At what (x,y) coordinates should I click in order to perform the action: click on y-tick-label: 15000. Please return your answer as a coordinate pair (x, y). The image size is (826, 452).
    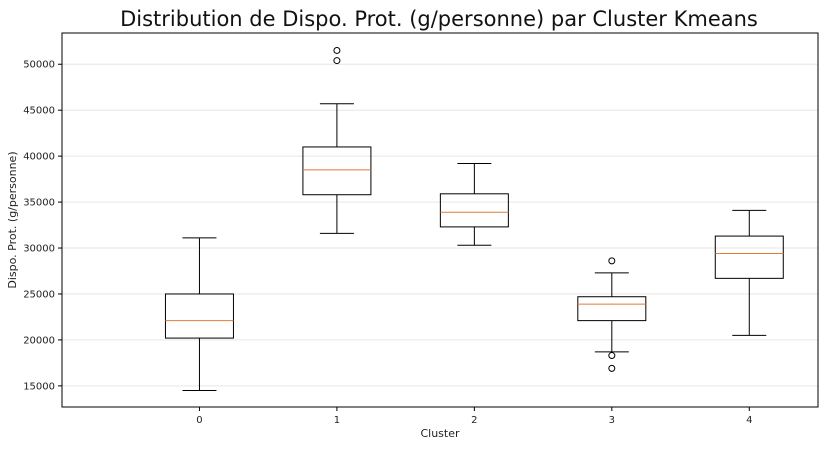
    Looking at the image, I should click on (39, 386).